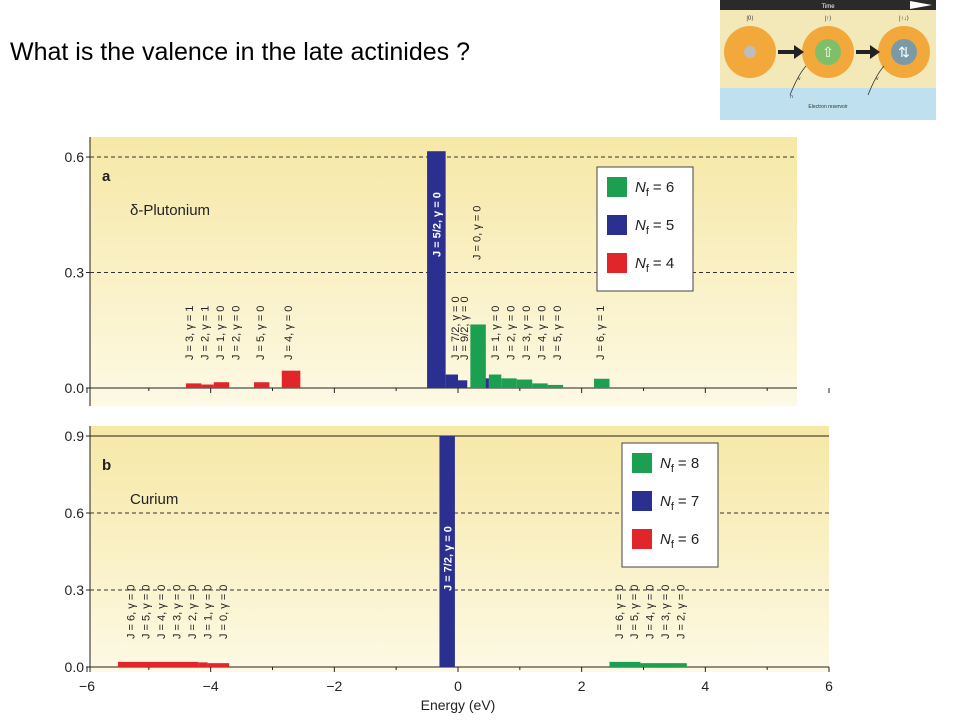 This screenshot has width=960, height=720. What do you see at coordinates (75, 436) in the screenshot?
I see `y-tick-label: 0.9` at bounding box center [75, 436].